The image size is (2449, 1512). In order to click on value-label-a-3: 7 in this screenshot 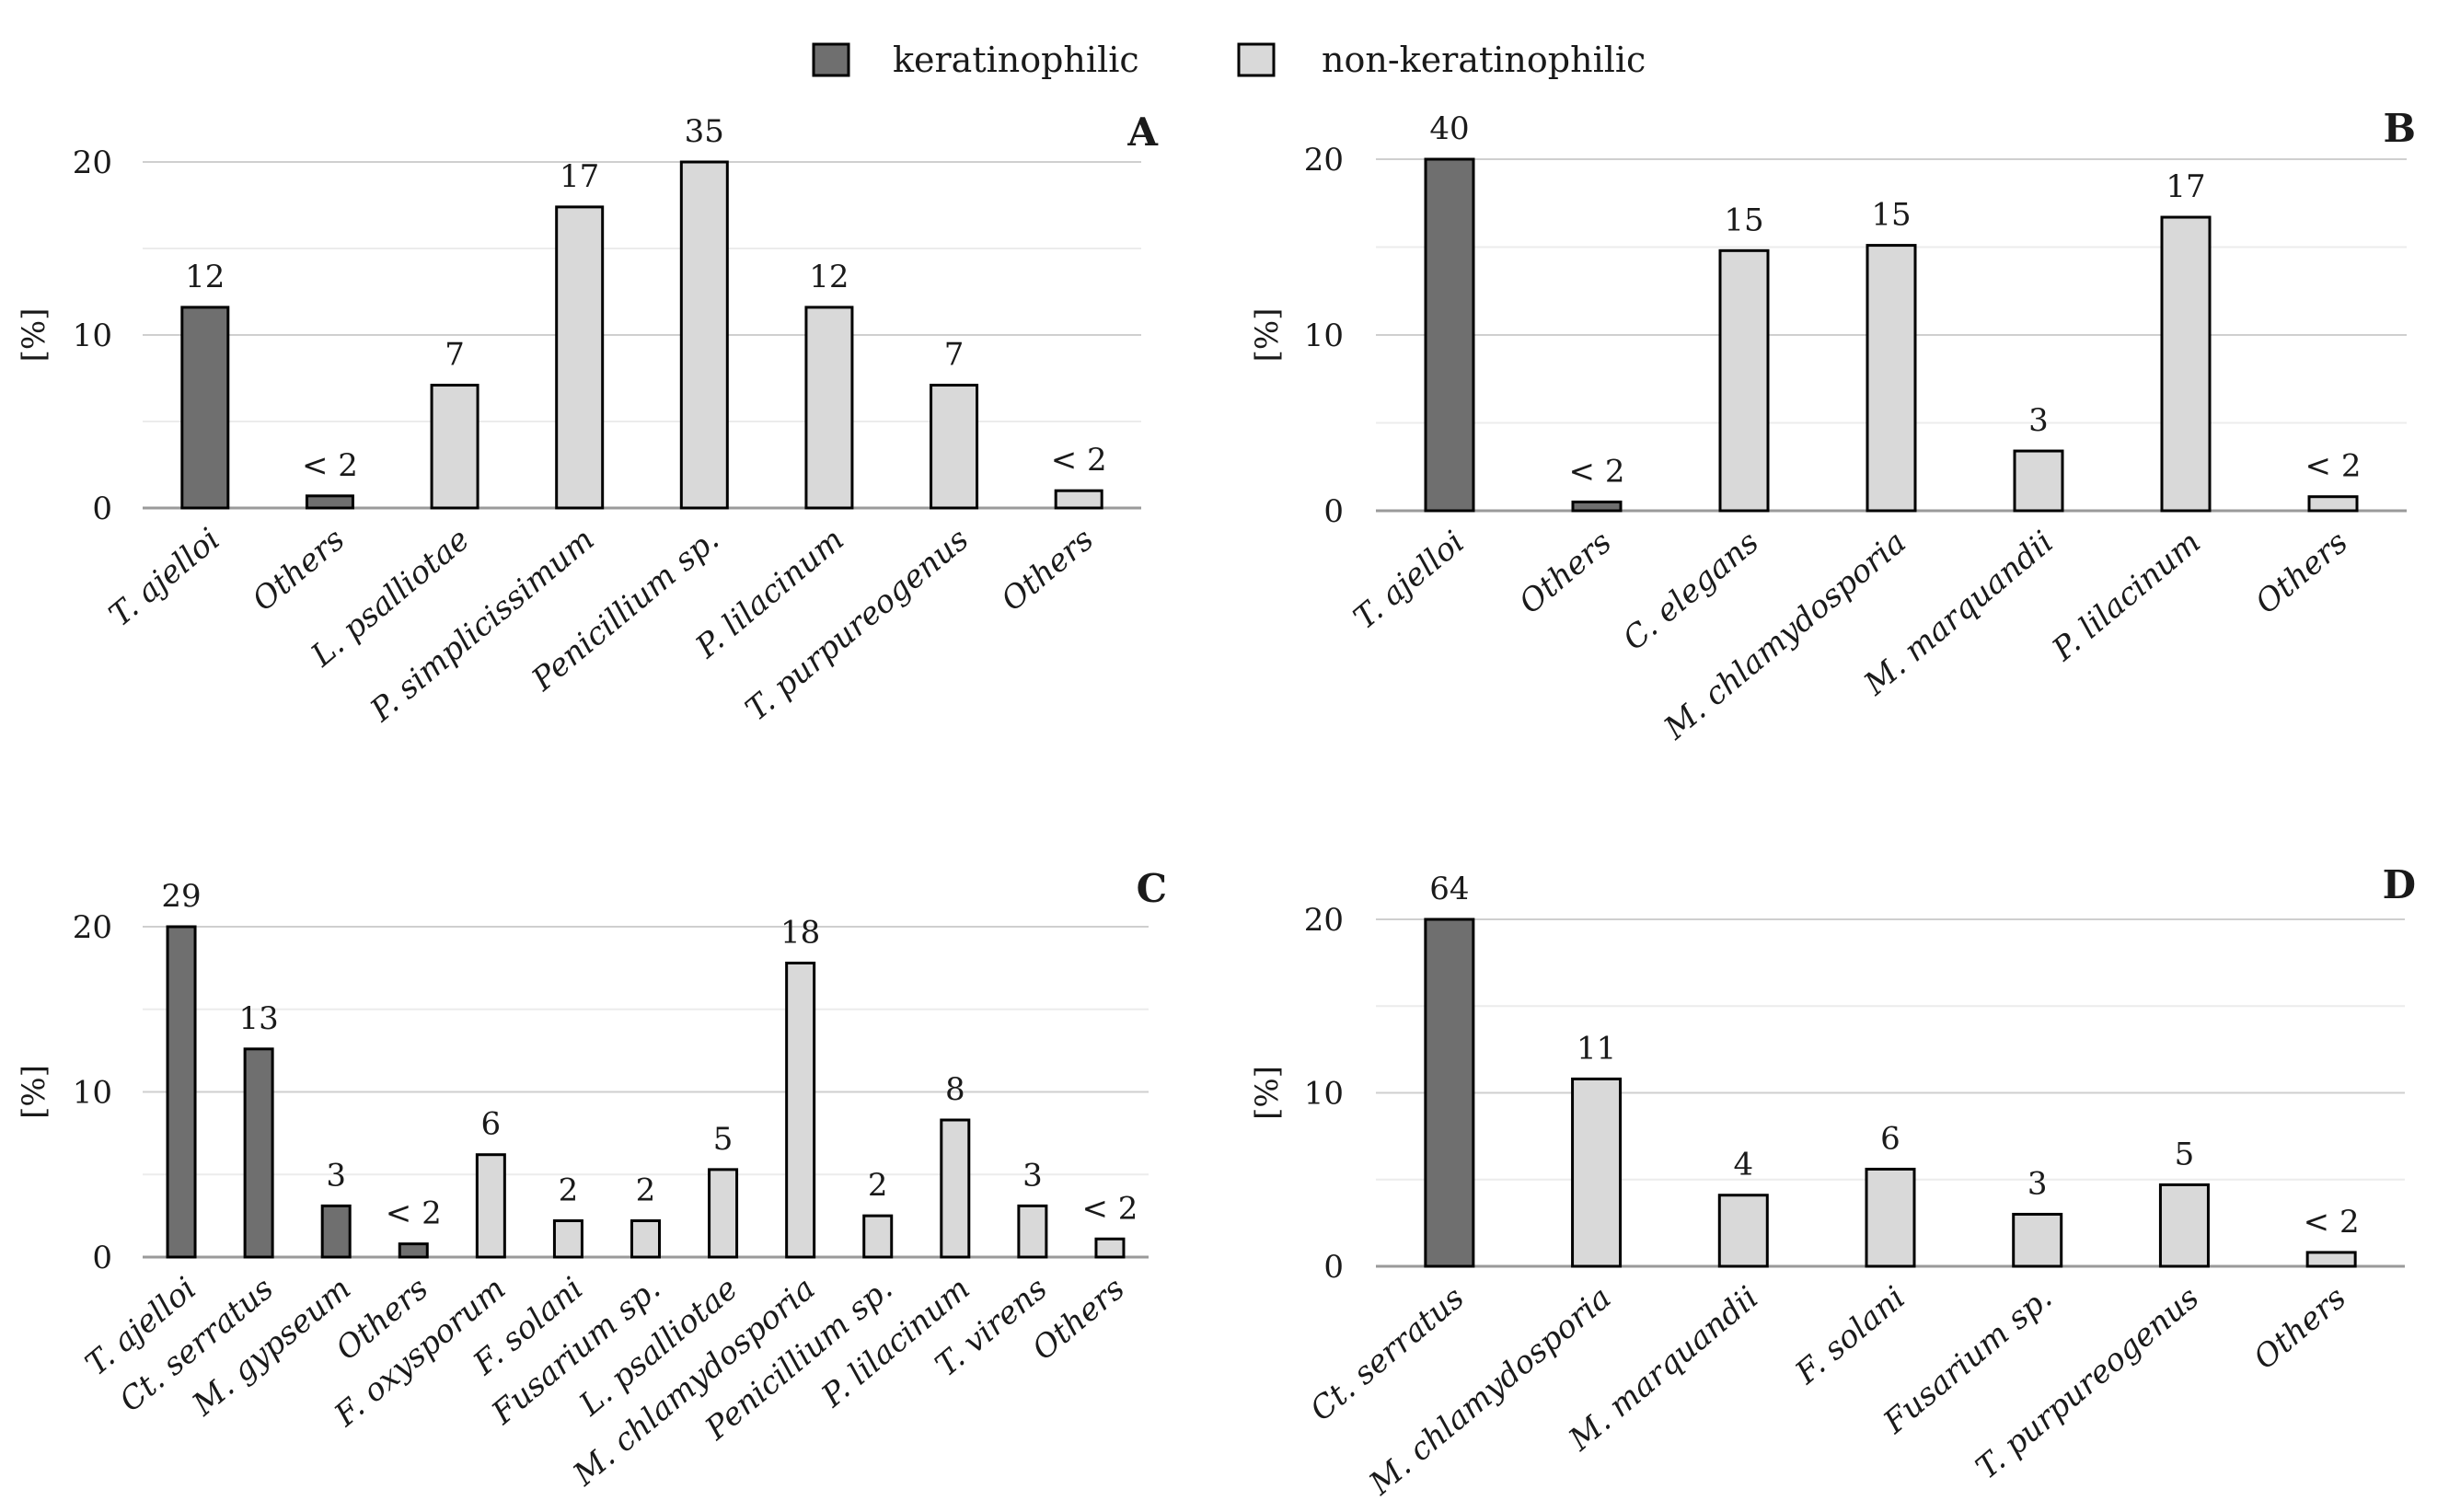, I will do `click(455, 355)`.